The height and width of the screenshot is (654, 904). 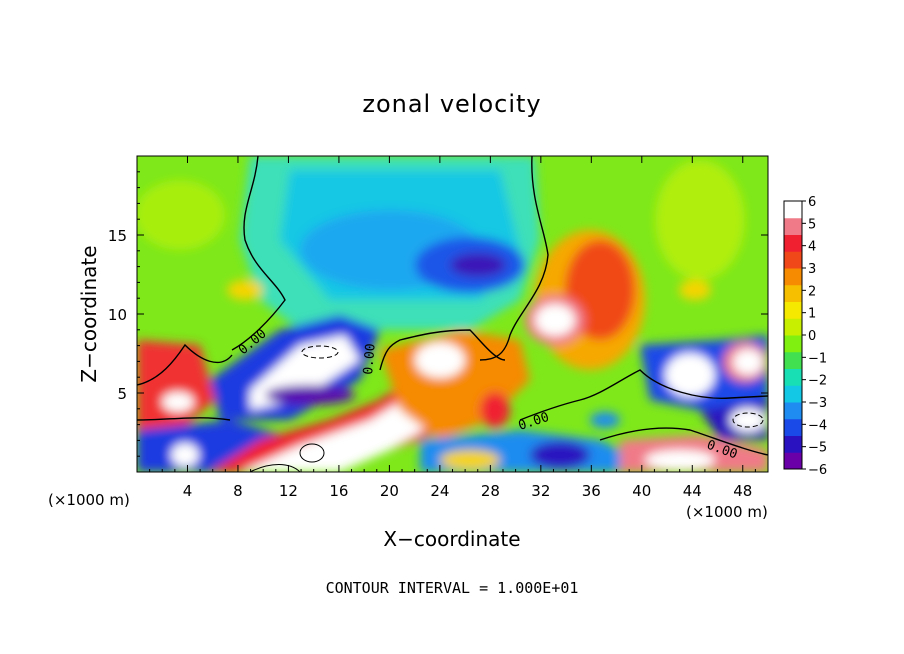 I want to click on contour-interval-note: CONTOUR INTERVAL = 1.000E+01, so click(x=452, y=588).